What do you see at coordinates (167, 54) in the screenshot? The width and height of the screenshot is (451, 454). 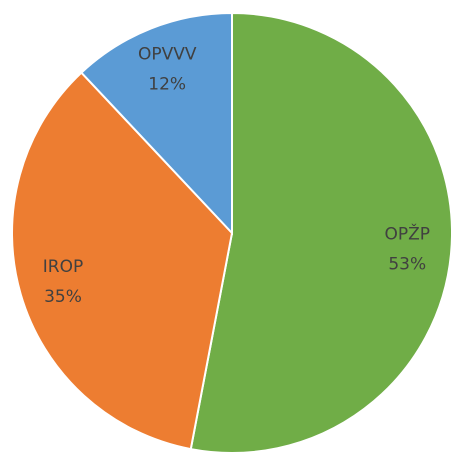 I see `slice-name: OPVVV` at bounding box center [167, 54].